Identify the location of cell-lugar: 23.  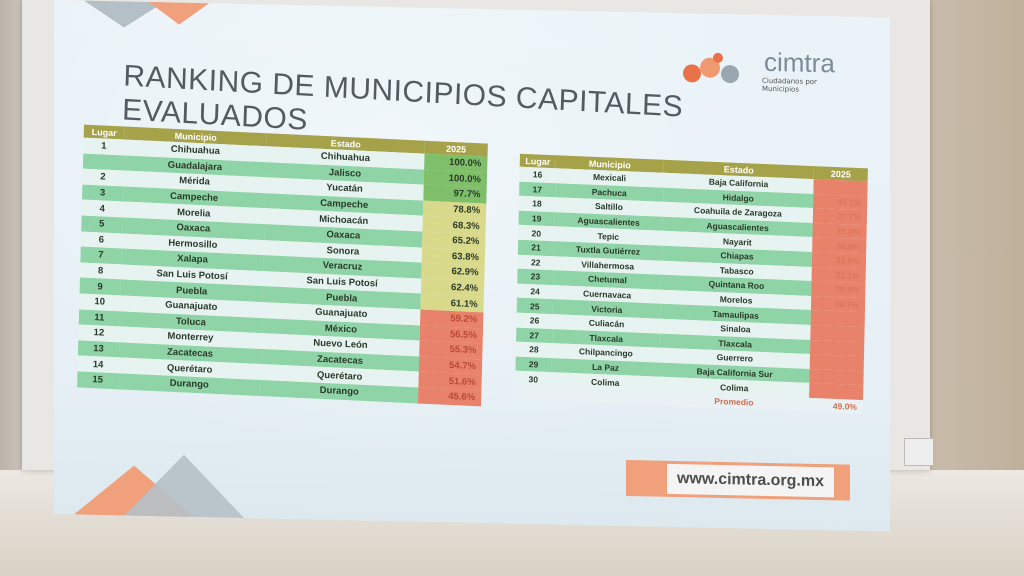
(535, 276).